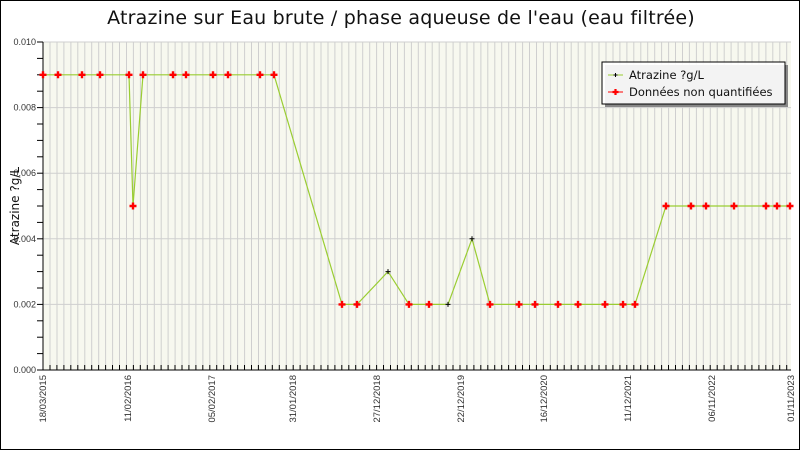  Describe the element at coordinates (24, 304) in the screenshot. I see `y-tick-label: 0.002` at that location.